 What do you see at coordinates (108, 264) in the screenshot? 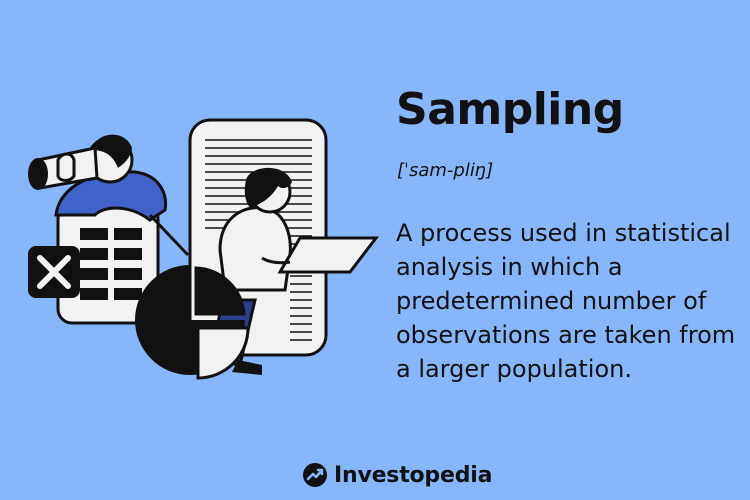
I see `spreadsheet-icon` at bounding box center [108, 264].